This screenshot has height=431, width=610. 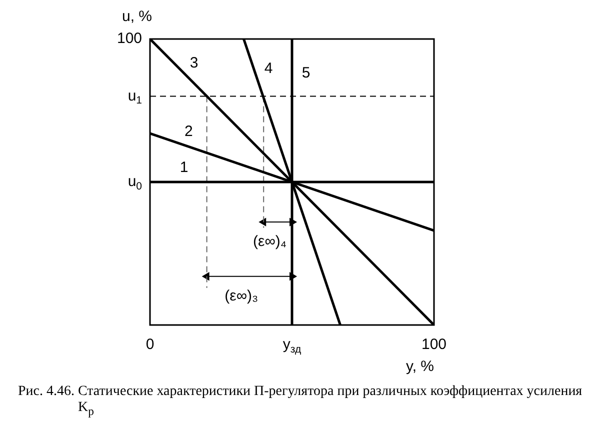 What do you see at coordinates (301, 401) in the screenshot?
I see `text: Рис. 4.46. Статические характеристики П-регулятора при различных коэффициентах усиления K$_{р}$` at bounding box center [301, 401].